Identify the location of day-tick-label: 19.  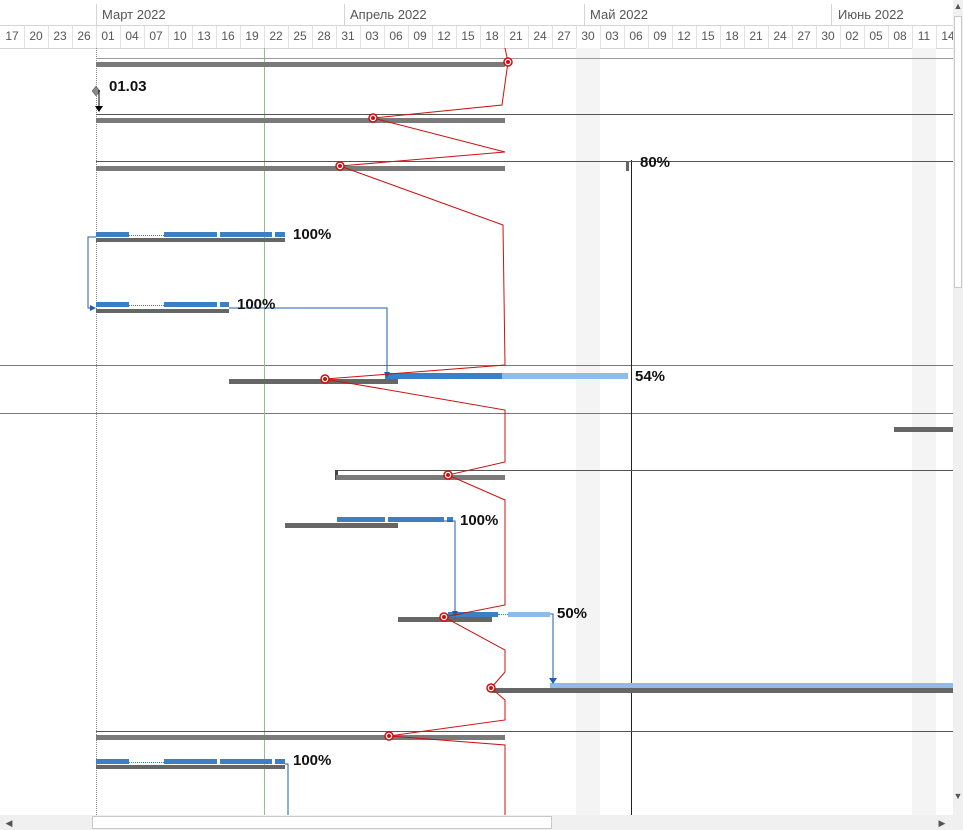
(252, 36).